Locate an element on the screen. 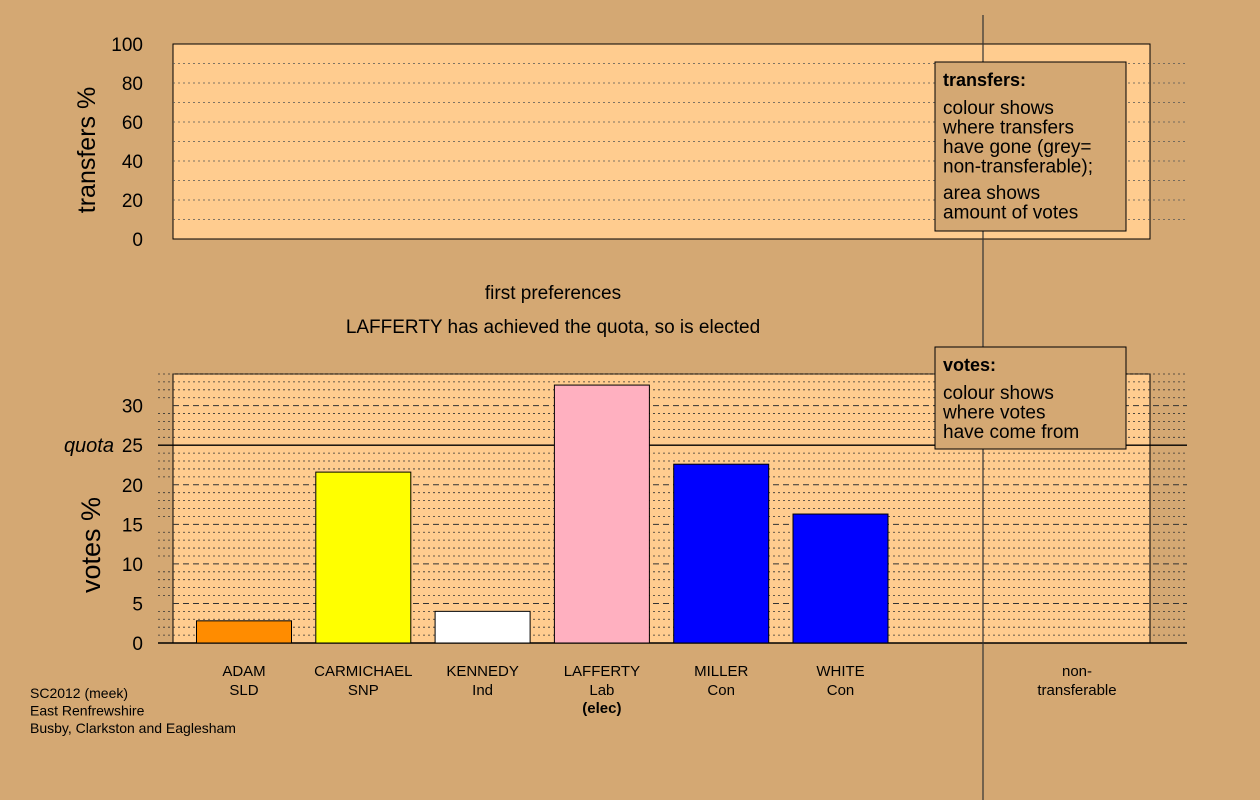 This screenshot has width=1260, height=800. nontransferable-label: transferable is located at coordinates (1076, 690).